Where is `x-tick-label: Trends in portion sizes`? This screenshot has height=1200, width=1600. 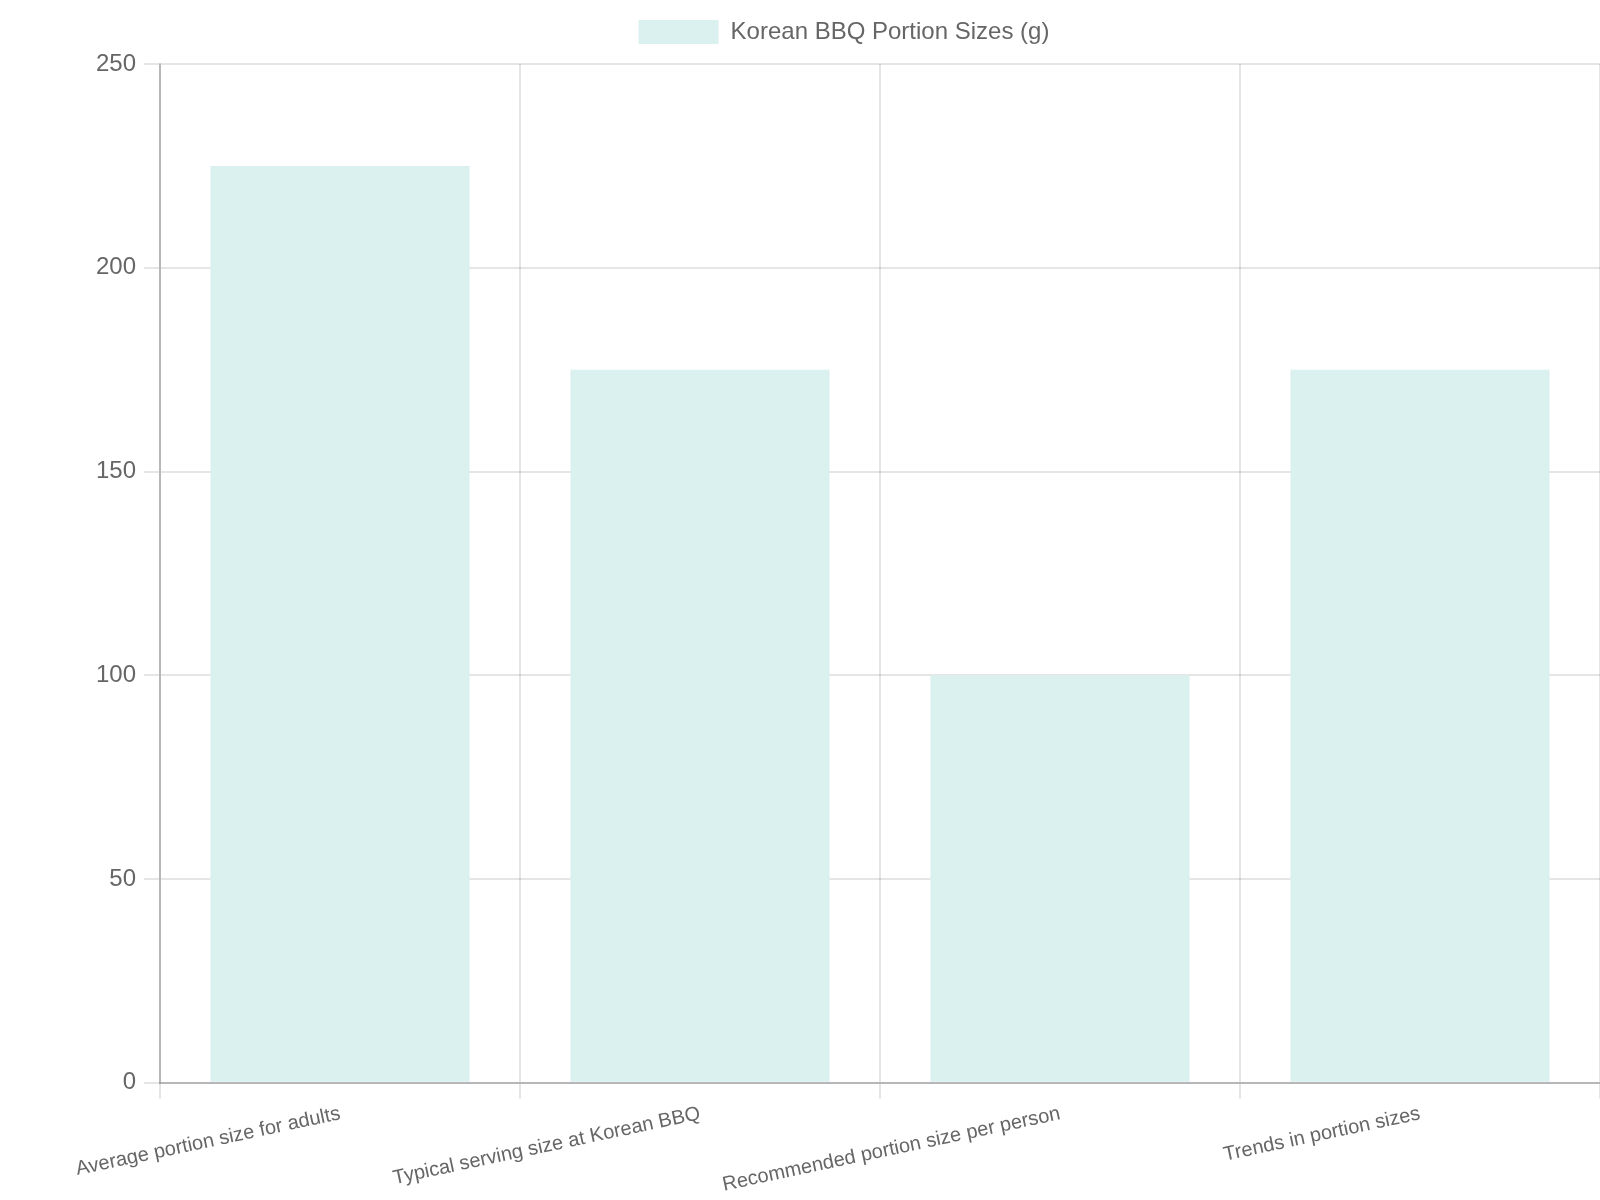 x-tick-label: Trends in portion sizes is located at coordinates (1321, 1133).